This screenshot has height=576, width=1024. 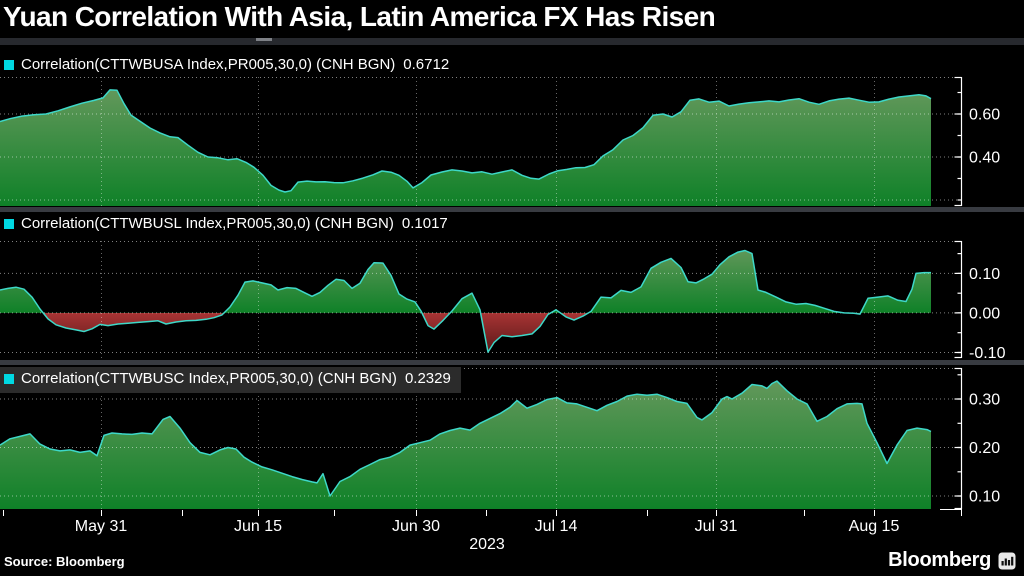 I want to click on area-fill-negative, so click(x=452, y=332).